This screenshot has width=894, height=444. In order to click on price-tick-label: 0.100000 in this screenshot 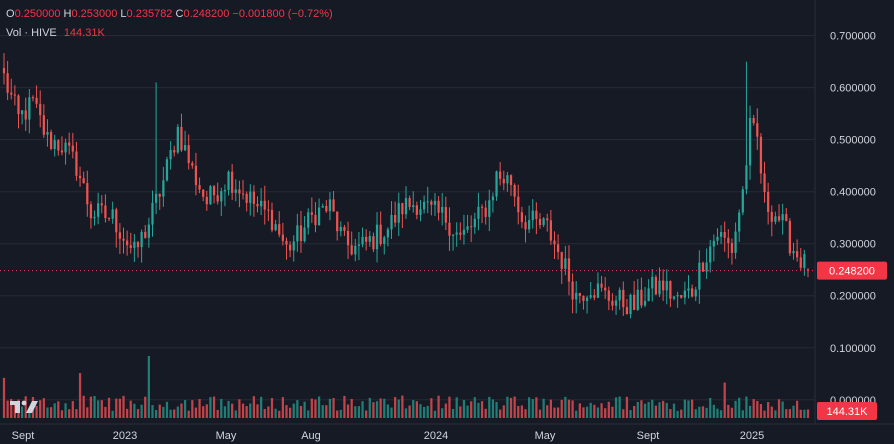, I will do `click(853, 349)`.